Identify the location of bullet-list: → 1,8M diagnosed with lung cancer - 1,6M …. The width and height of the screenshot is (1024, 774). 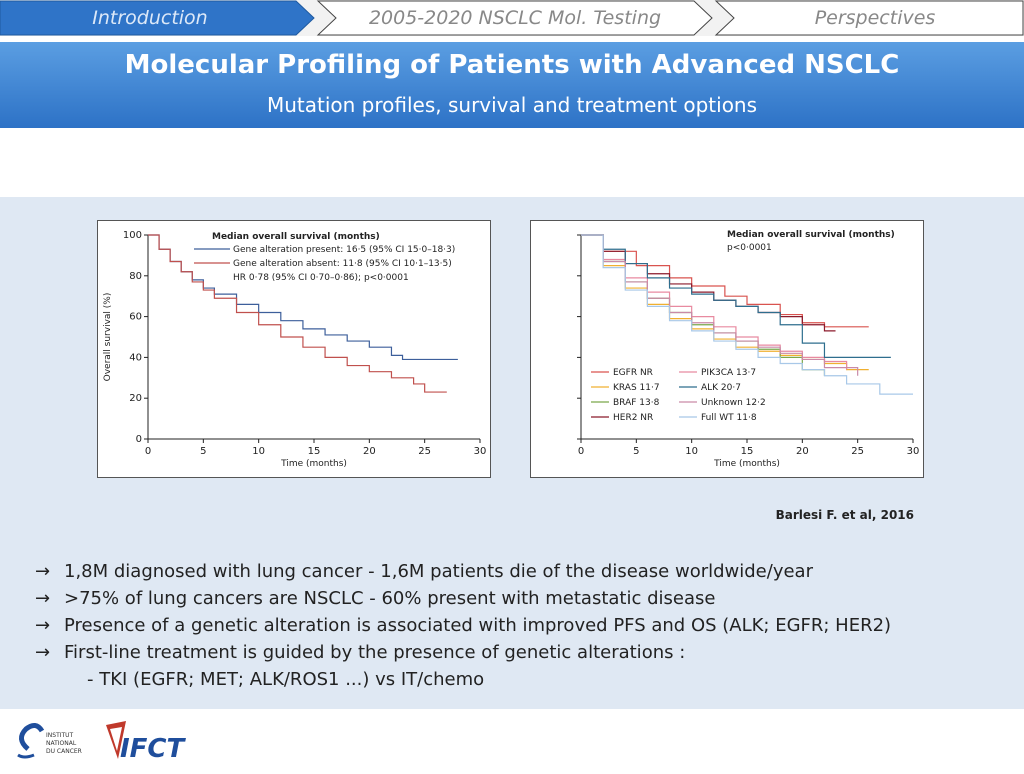
(463, 625).